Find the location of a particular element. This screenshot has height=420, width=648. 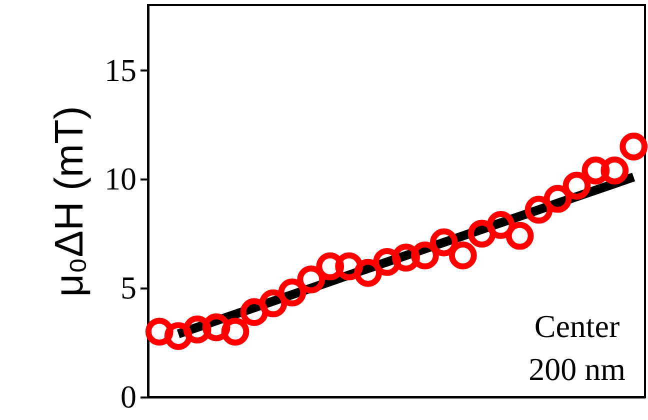

y-tick-label: 15 is located at coordinates (120, 70).